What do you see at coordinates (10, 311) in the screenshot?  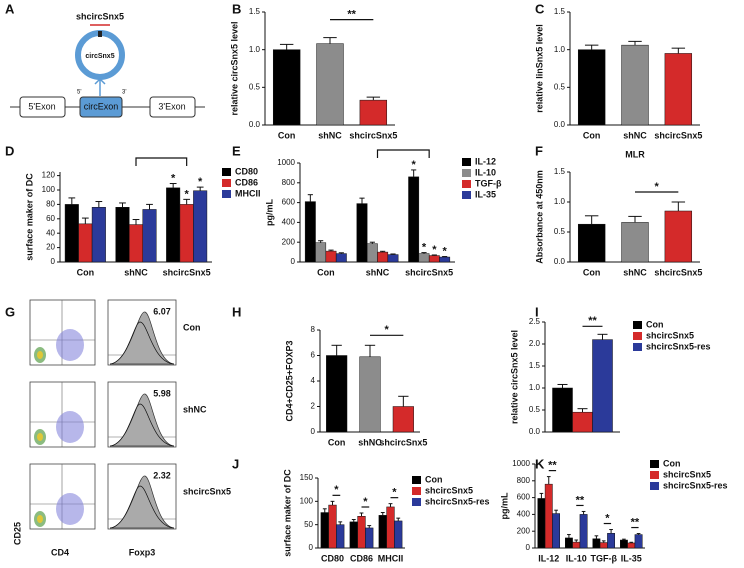 I see `panel-label: G` at bounding box center [10, 311].